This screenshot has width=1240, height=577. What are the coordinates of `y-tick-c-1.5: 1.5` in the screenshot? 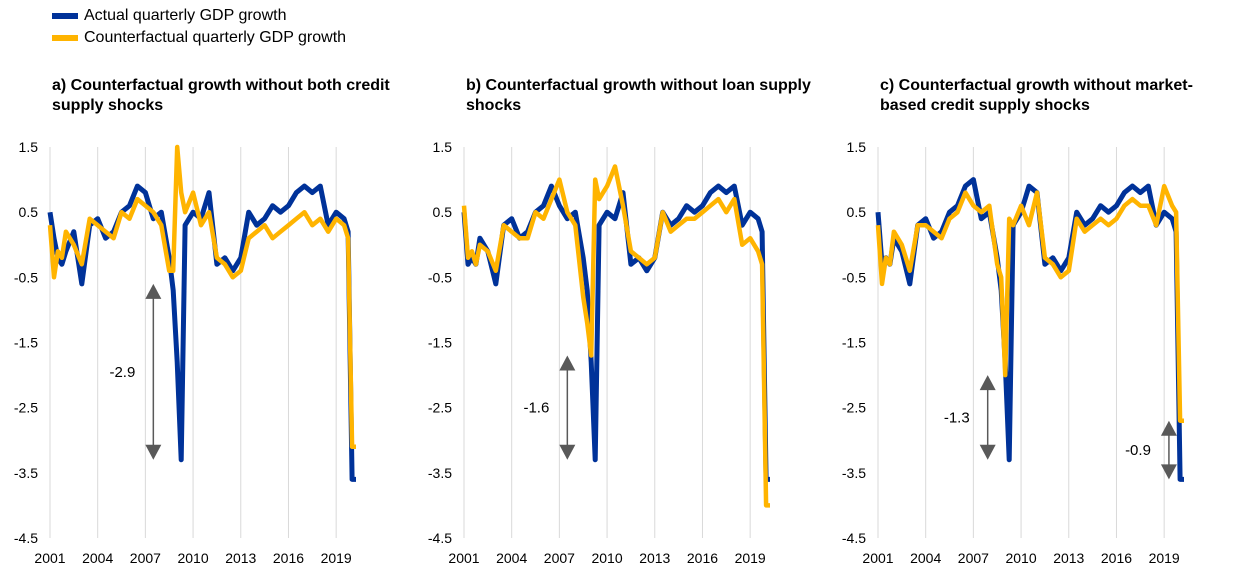 It's located at (857, 147).